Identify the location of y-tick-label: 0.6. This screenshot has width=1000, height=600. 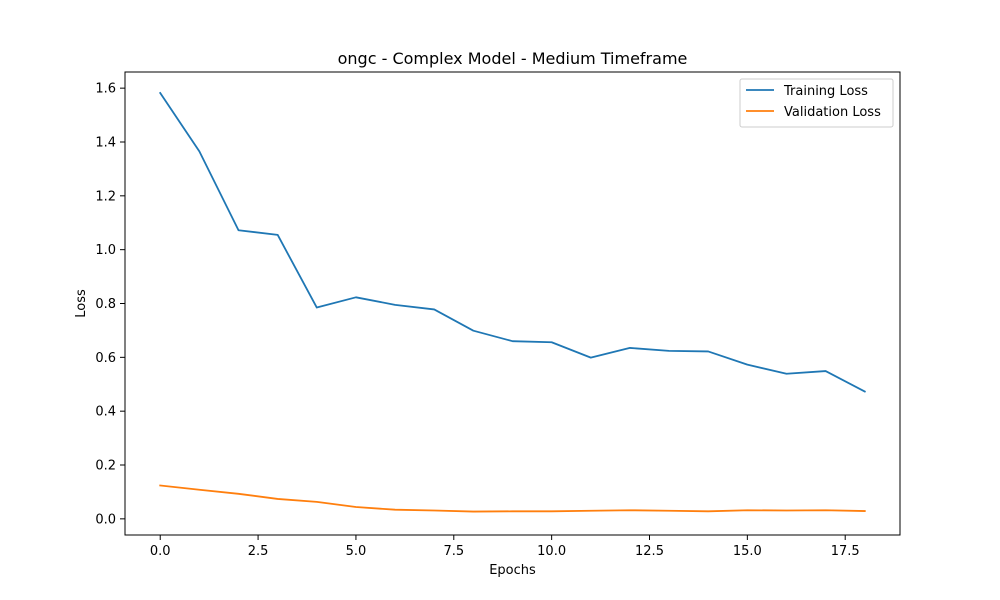
(105, 358).